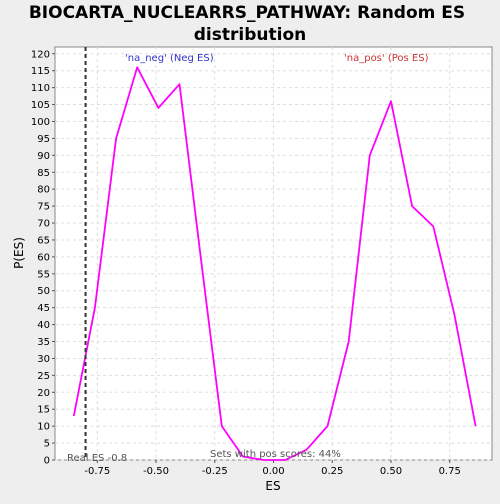 The width and height of the screenshot is (500, 504). Describe the element at coordinates (332, 471) in the screenshot. I see `x-tick-label: 0.25` at that location.